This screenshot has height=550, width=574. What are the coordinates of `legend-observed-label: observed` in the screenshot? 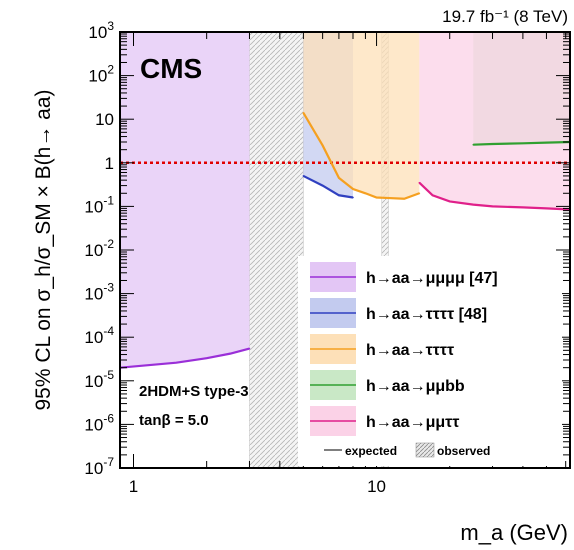 It's located at (463, 451).